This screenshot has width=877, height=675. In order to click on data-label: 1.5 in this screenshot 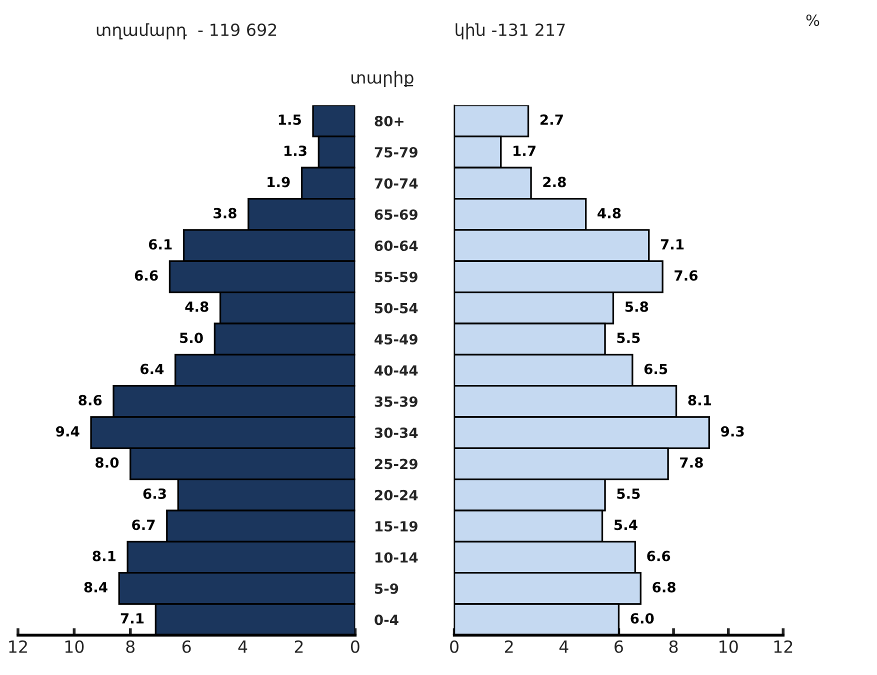, I will do `click(289, 119)`.